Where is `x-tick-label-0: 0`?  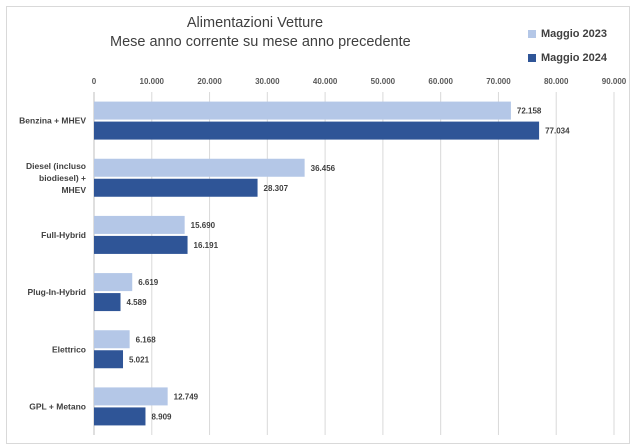
x-tick-label-0: 0 is located at coordinates (94, 81).